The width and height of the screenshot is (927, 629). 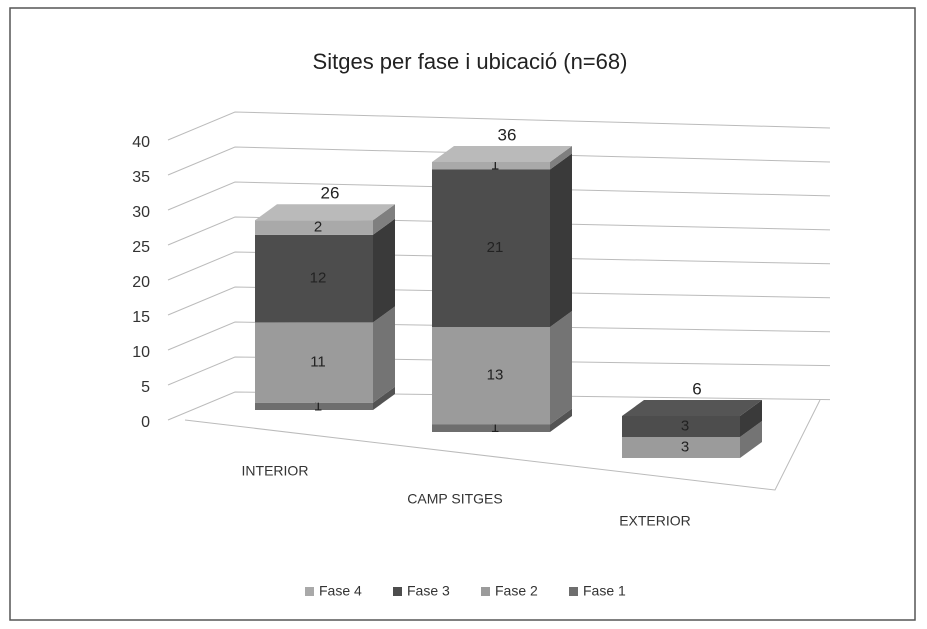 What do you see at coordinates (141, 317) in the screenshot?
I see `y-tick-label: 15` at bounding box center [141, 317].